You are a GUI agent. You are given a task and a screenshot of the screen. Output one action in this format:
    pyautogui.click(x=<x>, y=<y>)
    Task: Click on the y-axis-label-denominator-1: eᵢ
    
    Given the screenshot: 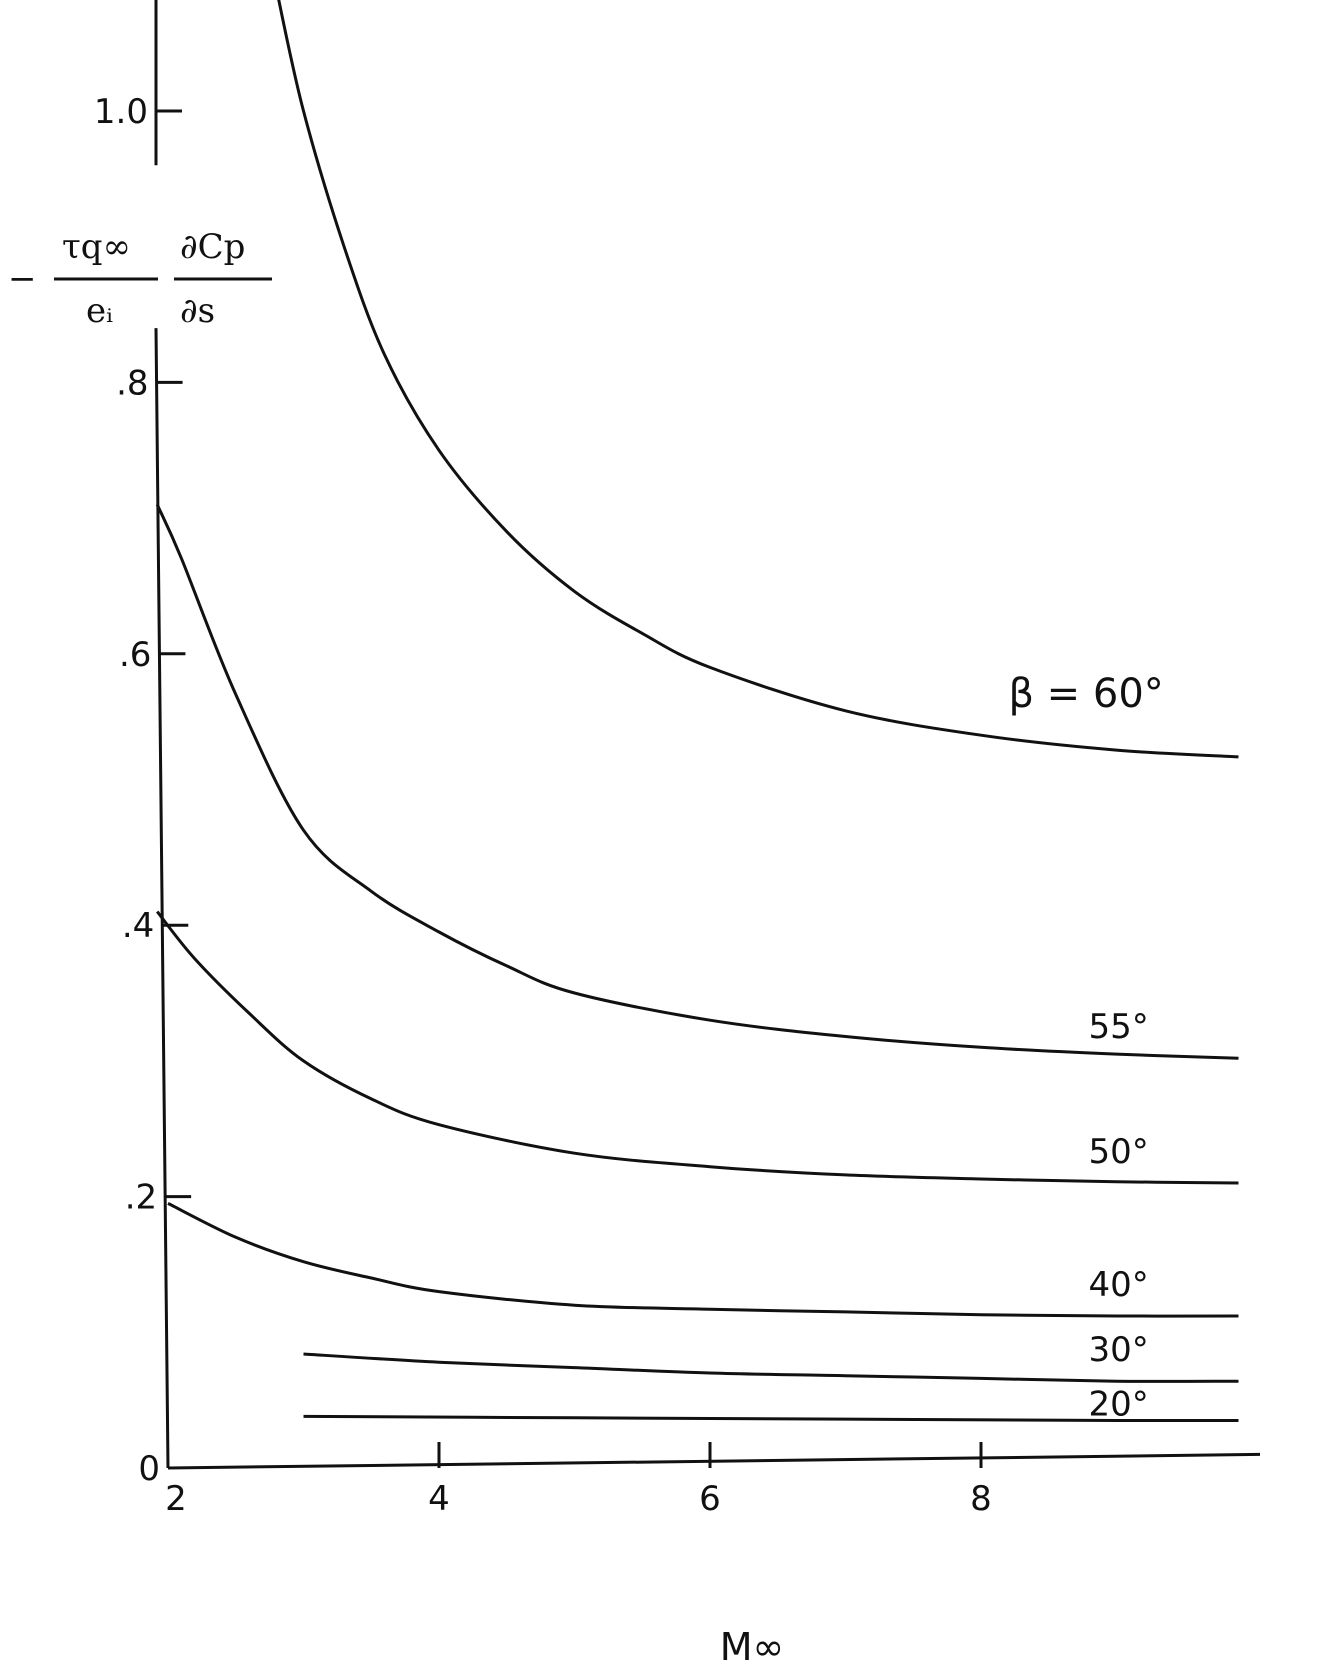 What is the action you would take?
    pyautogui.click(x=99, y=311)
    